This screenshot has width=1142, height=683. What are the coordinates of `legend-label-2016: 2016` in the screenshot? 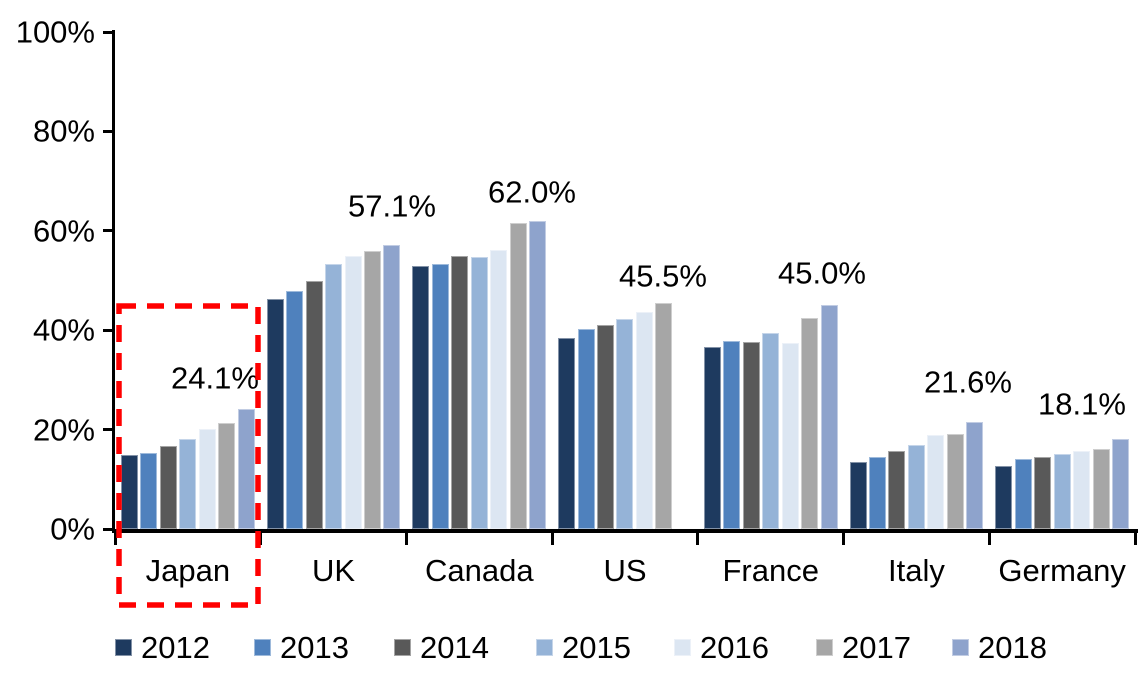 It's located at (734, 647).